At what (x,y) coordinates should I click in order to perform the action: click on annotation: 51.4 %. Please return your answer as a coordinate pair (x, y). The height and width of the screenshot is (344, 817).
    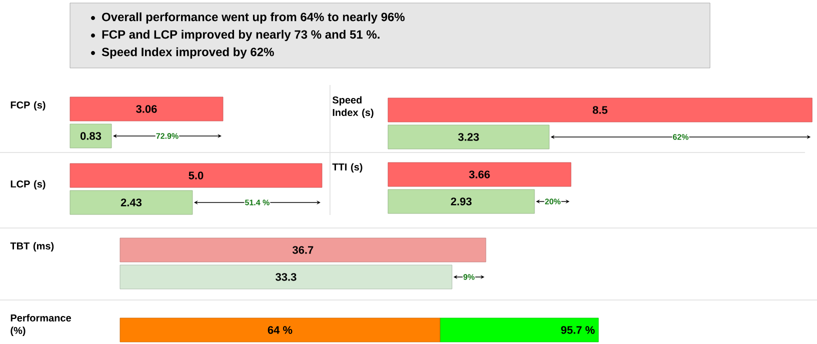
    Looking at the image, I should click on (257, 203).